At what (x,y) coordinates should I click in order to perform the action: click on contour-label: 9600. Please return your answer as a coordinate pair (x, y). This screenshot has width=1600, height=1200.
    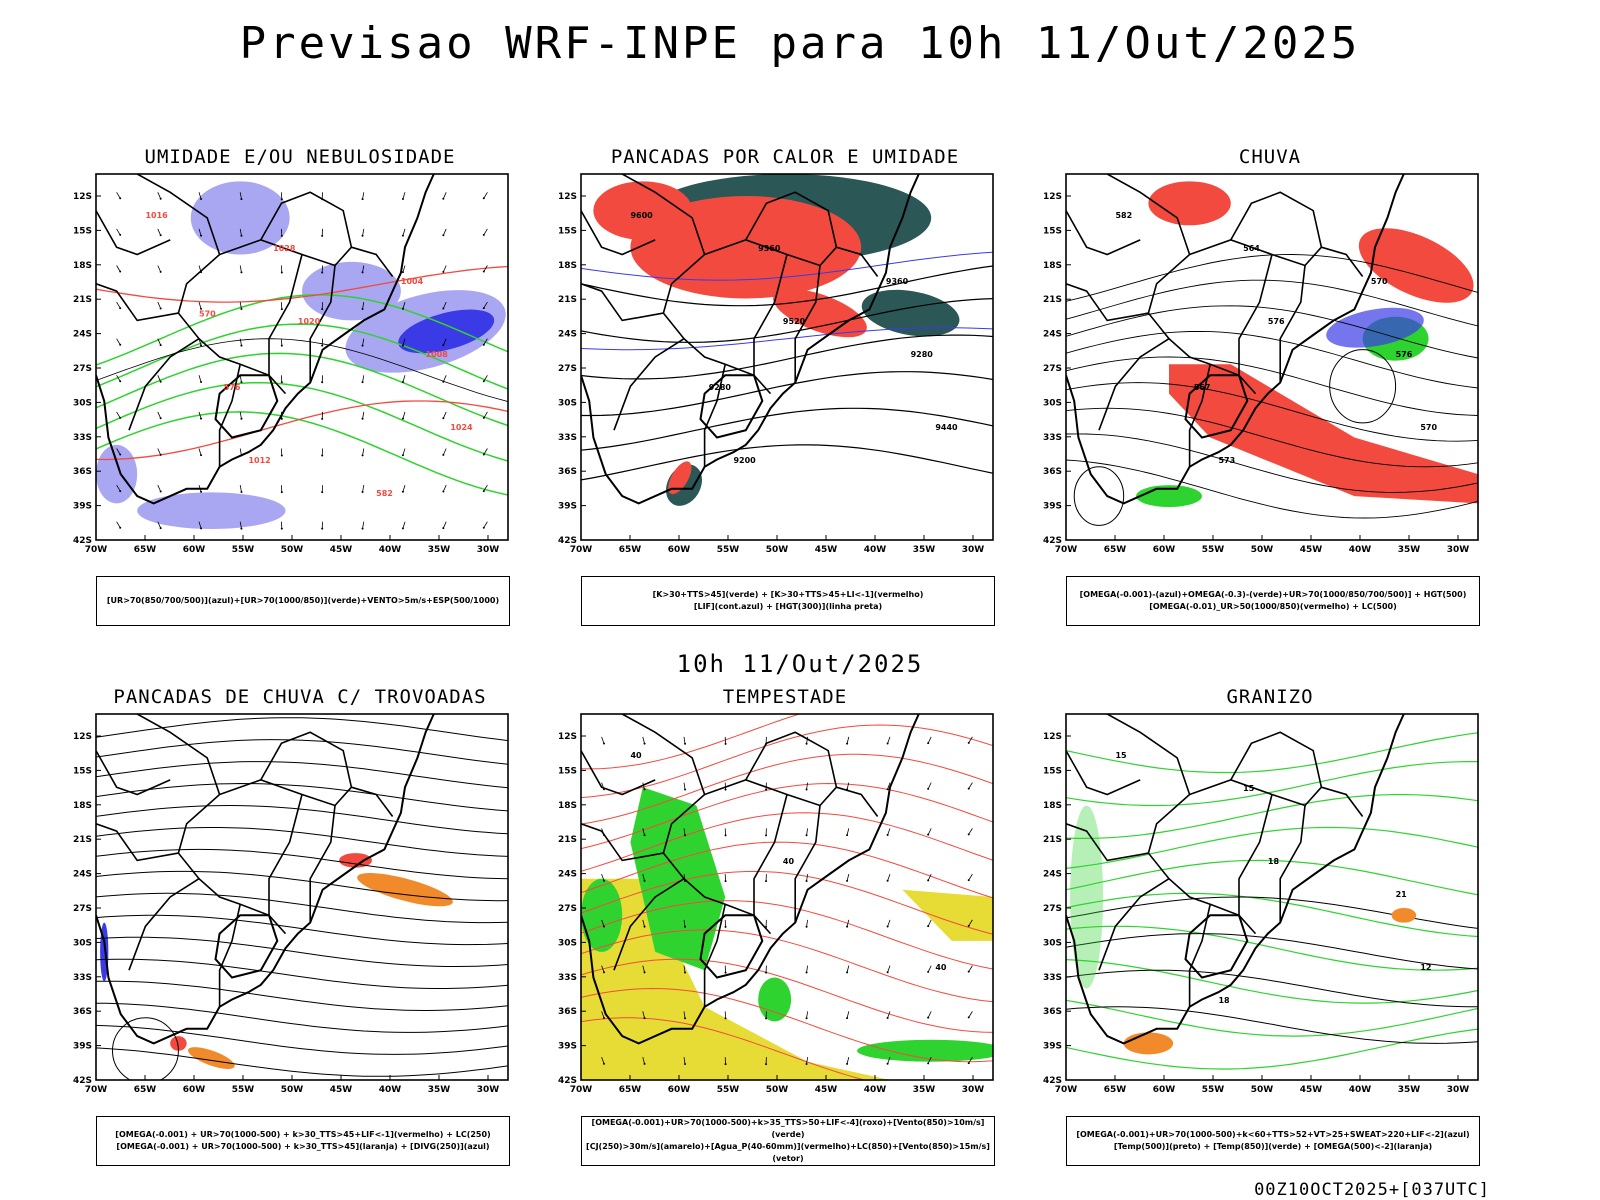
    Looking at the image, I should click on (641, 215).